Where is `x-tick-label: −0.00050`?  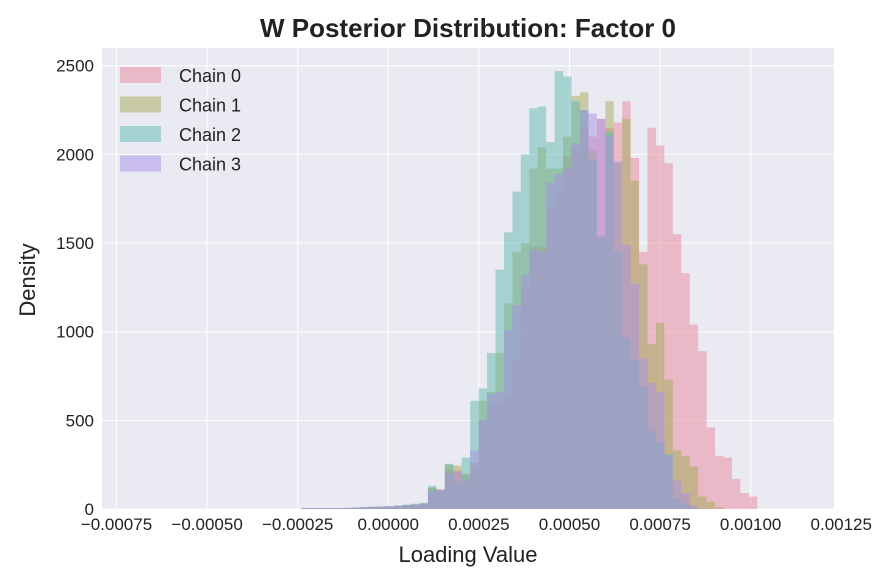 x-tick-label: −0.00050 is located at coordinates (206, 524).